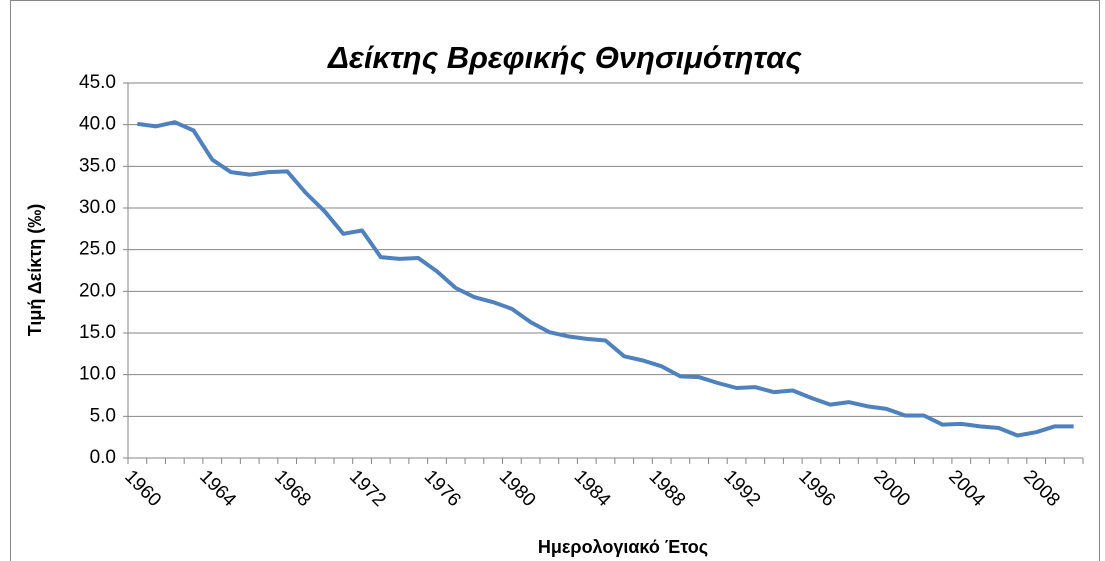  I want to click on y-tick-label: 0.0, so click(103, 457).